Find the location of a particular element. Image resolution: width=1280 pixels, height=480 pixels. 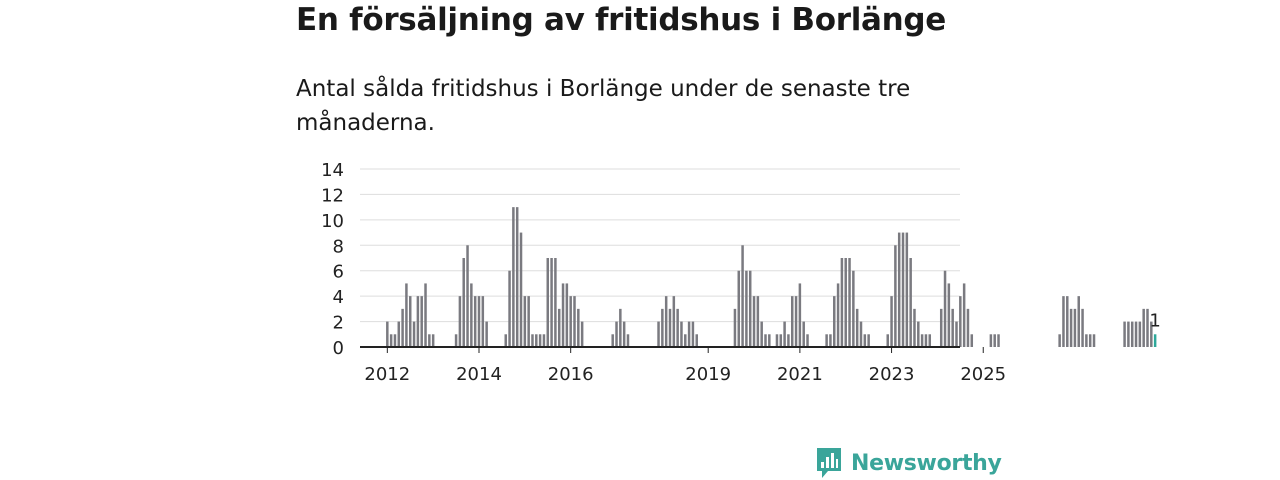

y-tick-label: 8 is located at coordinates (338, 246).